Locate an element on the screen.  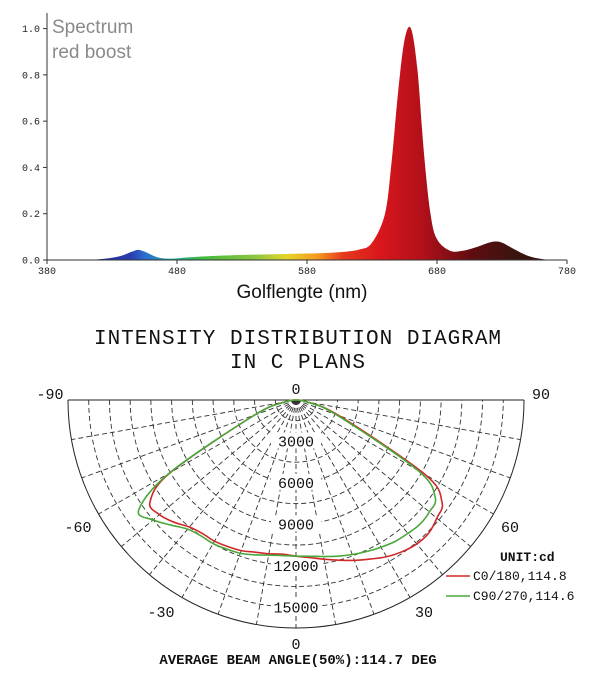
spectrum-y-ticks: 0.0 0.2 0.4 0.6 0.8 1.0 is located at coordinates (34, 146).